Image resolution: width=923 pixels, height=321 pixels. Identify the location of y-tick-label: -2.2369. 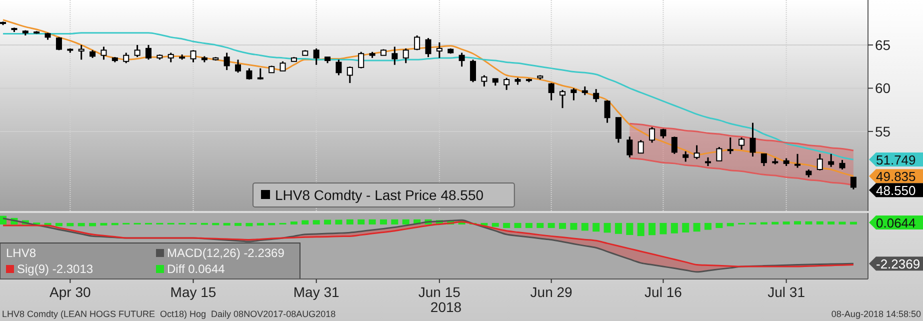
(898, 264).